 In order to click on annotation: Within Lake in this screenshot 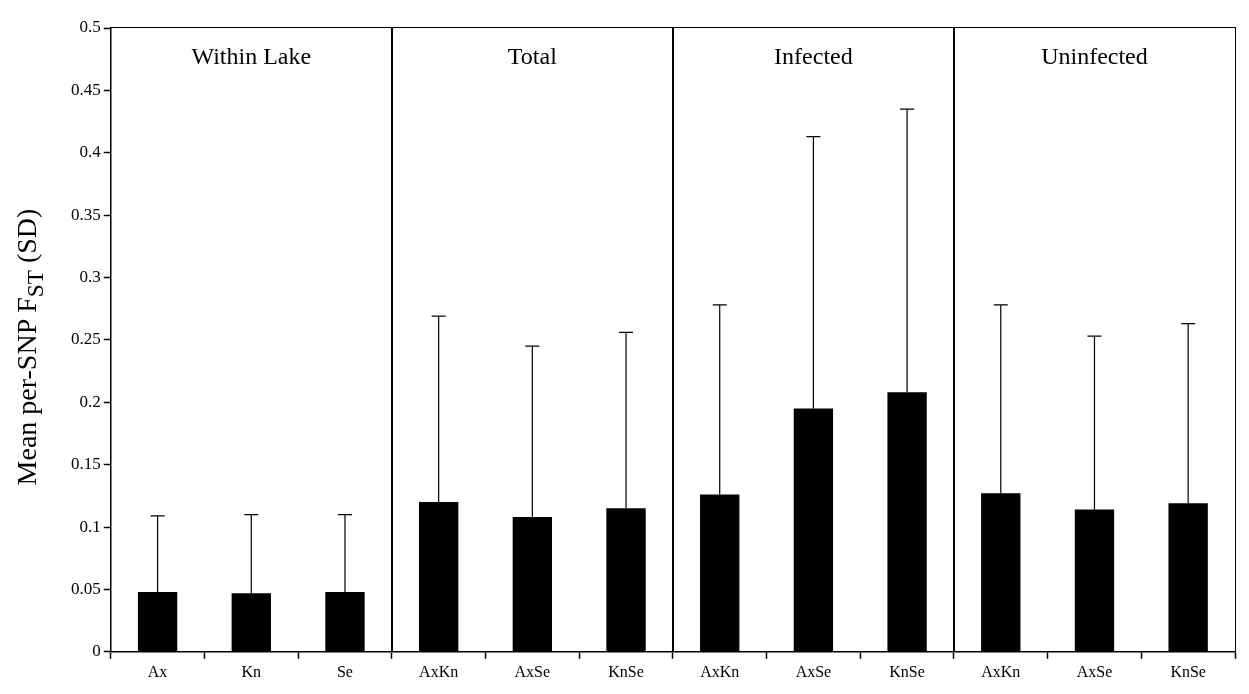, I will do `click(251, 56)`.